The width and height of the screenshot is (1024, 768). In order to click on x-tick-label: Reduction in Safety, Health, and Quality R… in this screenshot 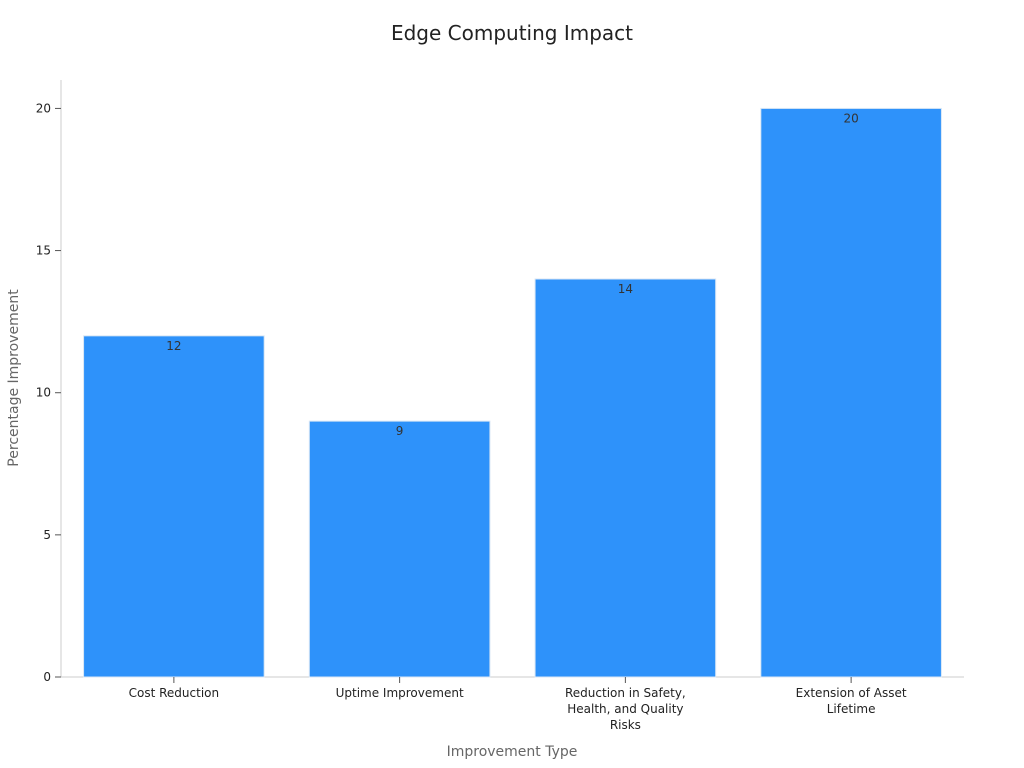, I will do `click(625, 709)`.